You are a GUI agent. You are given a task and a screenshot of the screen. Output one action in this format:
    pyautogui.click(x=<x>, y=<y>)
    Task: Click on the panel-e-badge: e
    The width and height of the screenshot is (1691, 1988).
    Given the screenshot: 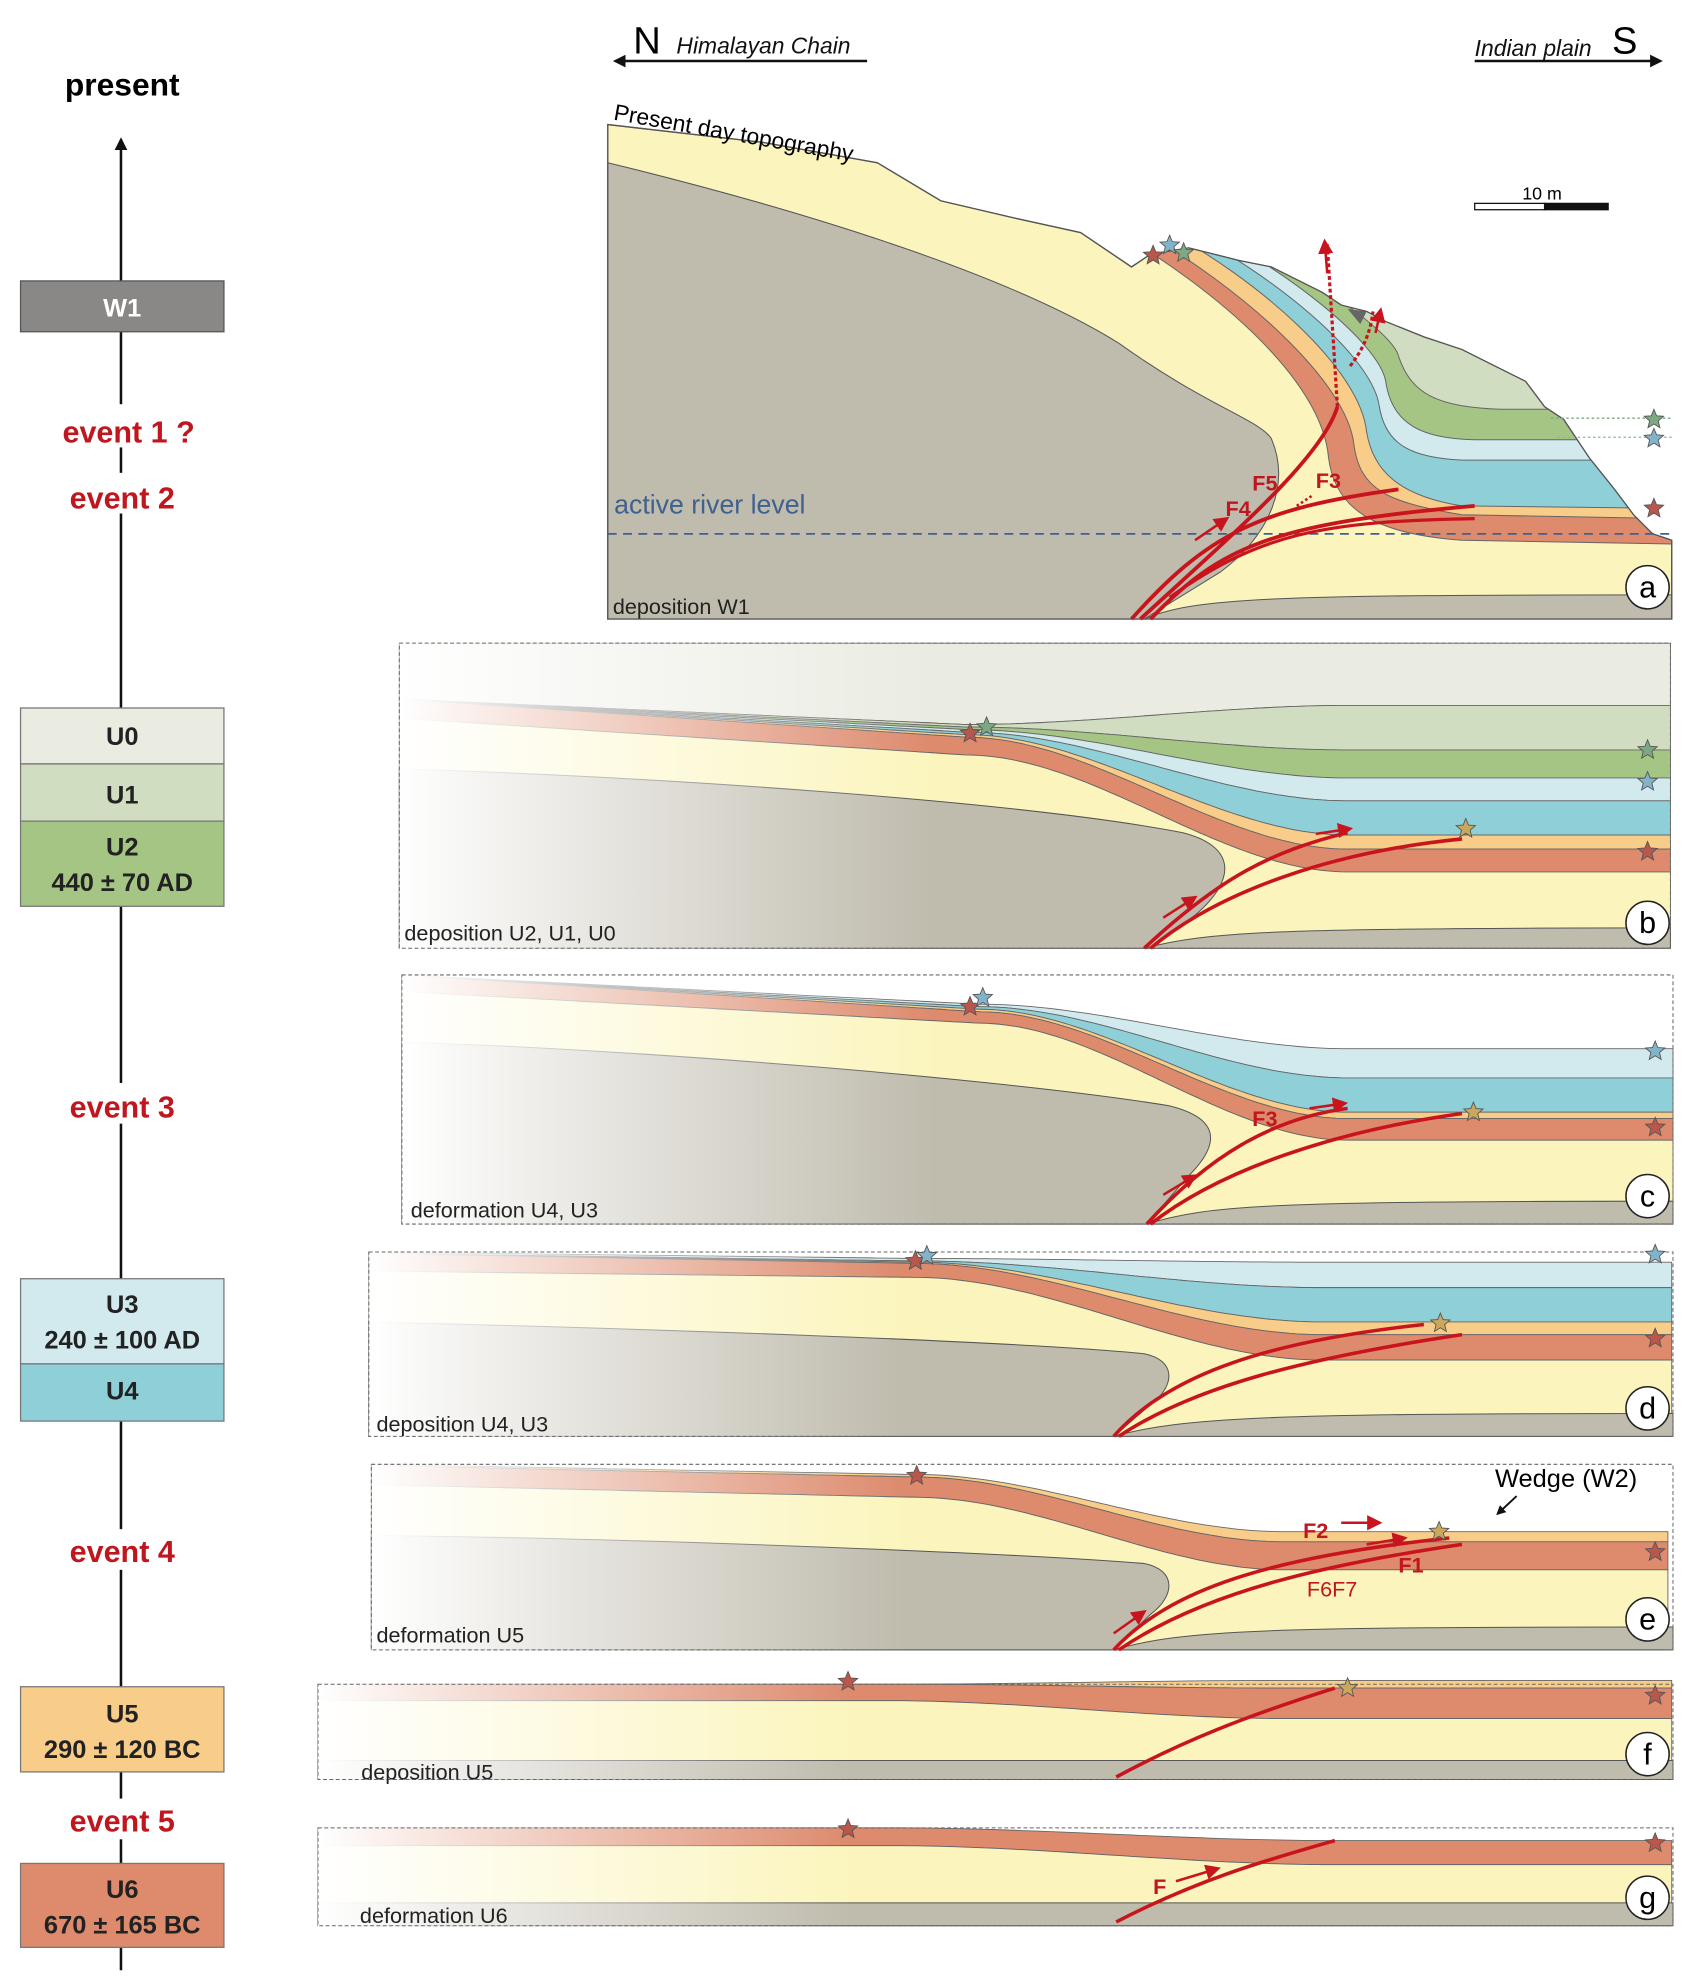 What is the action you would take?
    pyautogui.click(x=1647, y=1619)
    